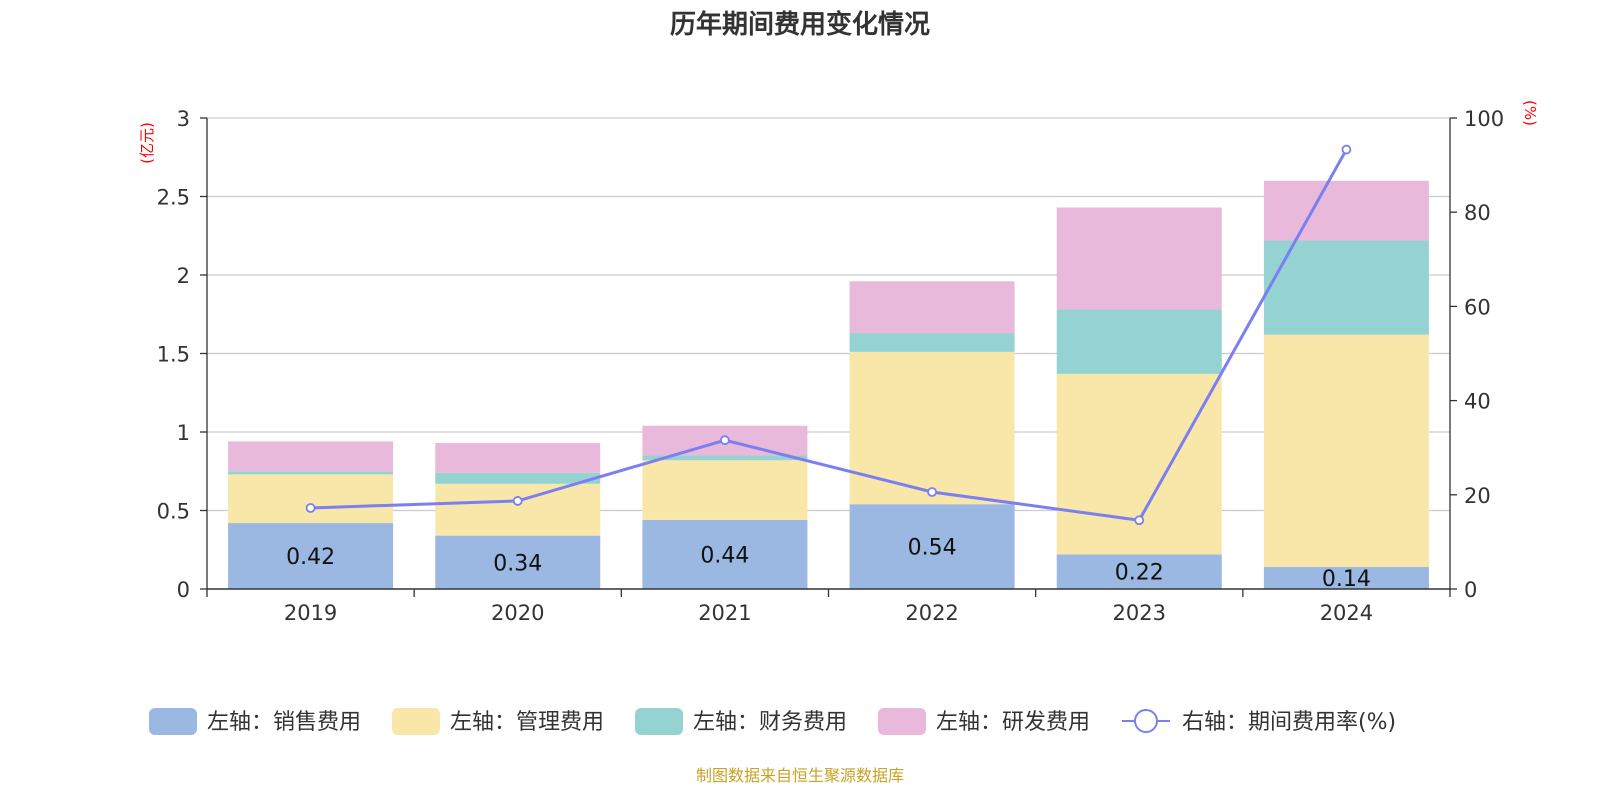  Describe the element at coordinates (1013, 722) in the screenshot. I see `legend-label: 左轴：研发费用` at that location.